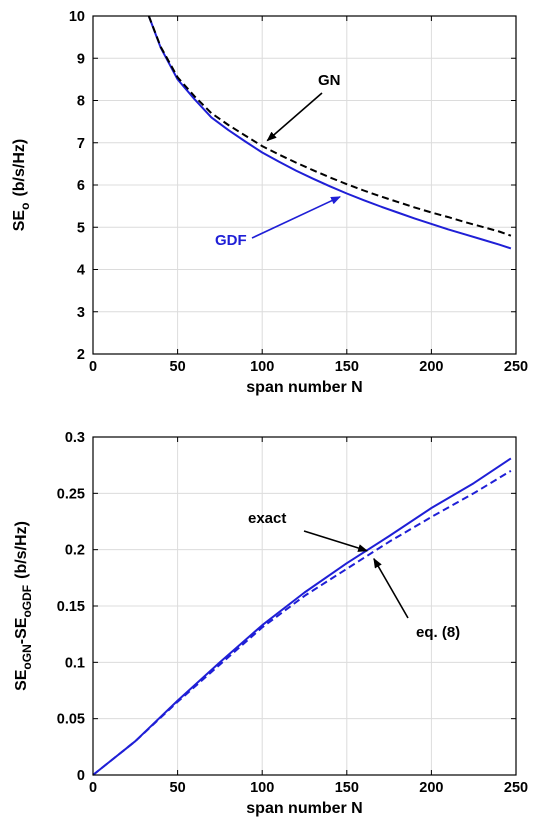 This screenshot has height=832, width=539. Describe the element at coordinates (81, 144) in the screenshot. I see `y-tick-label: 7` at that location.